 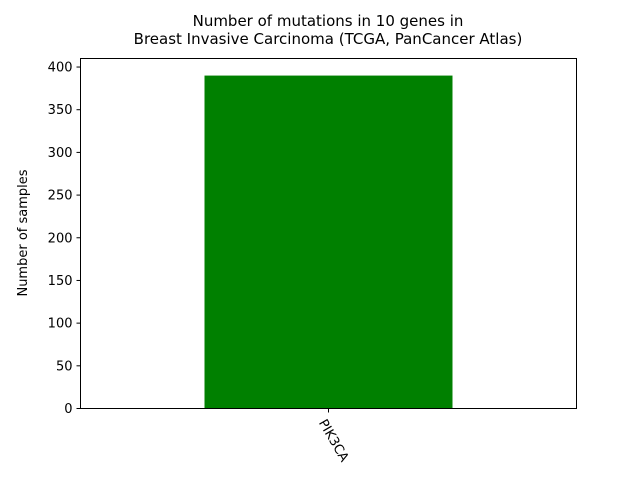 I want to click on x-axis-ticks: PIK3CA, so click(x=333, y=436).